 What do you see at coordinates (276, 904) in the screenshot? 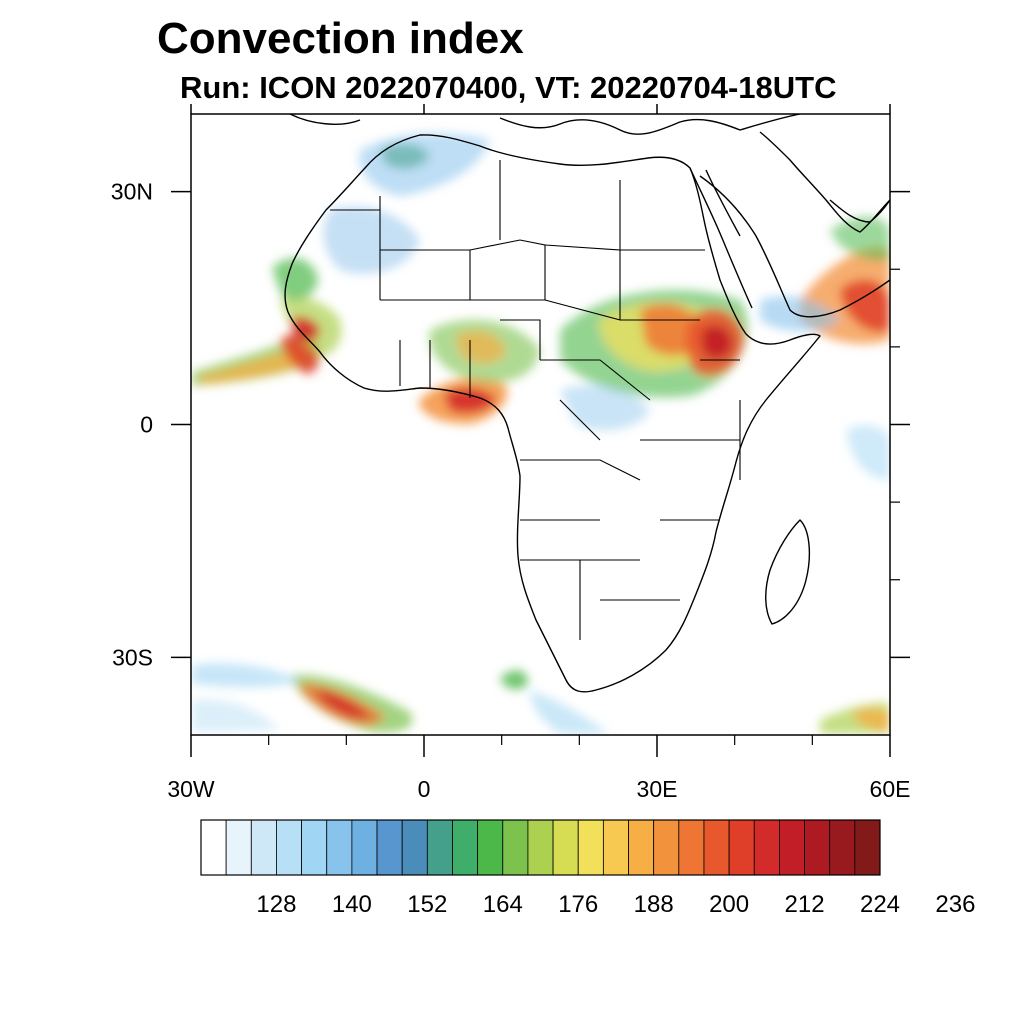
I see `colorbar-label: 128` at bounding box center [276, 904].